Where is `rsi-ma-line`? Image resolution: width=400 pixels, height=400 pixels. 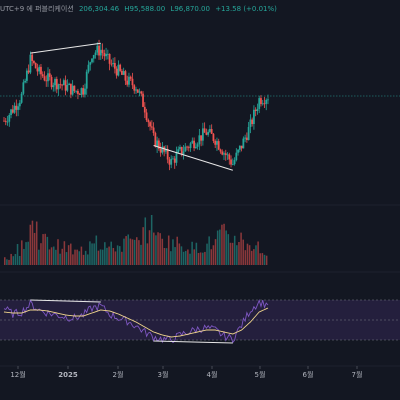
rsi-ma-line is located at coordinates (136, 322).